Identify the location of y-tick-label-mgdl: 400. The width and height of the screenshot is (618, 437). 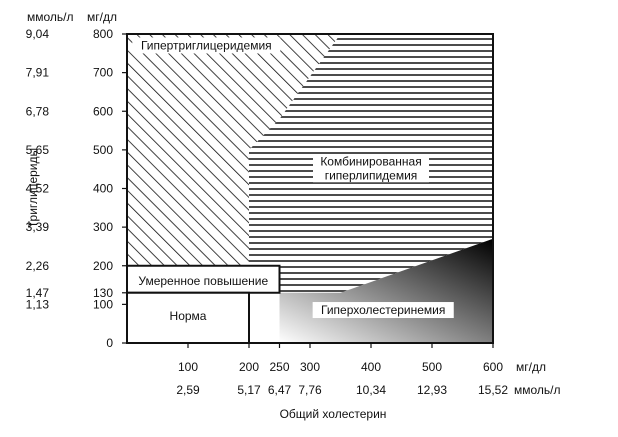
(103, 189).